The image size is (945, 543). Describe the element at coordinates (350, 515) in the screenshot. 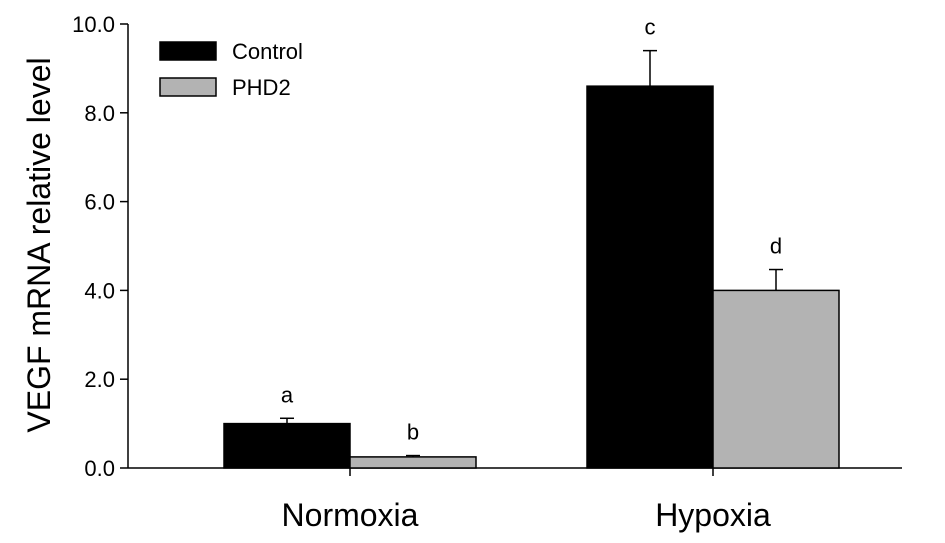

I see `x-category-label: Normoxia` at that location.